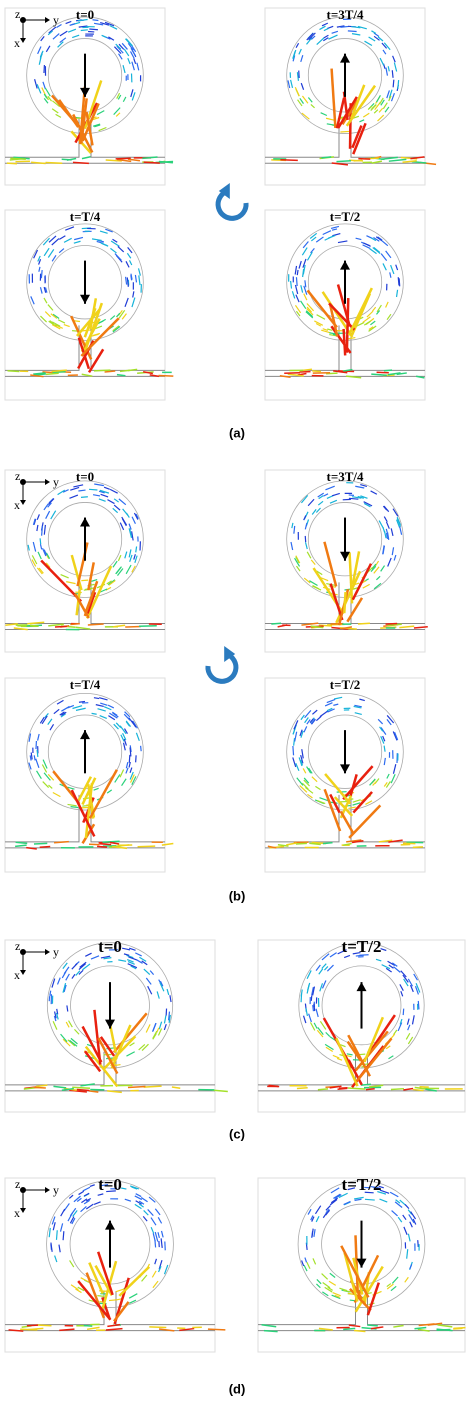 This screenshot has height=1401, width=474. Describe the element at coordinates (116, 1025) in the screenshot. I see `frame: t=0` at that location.